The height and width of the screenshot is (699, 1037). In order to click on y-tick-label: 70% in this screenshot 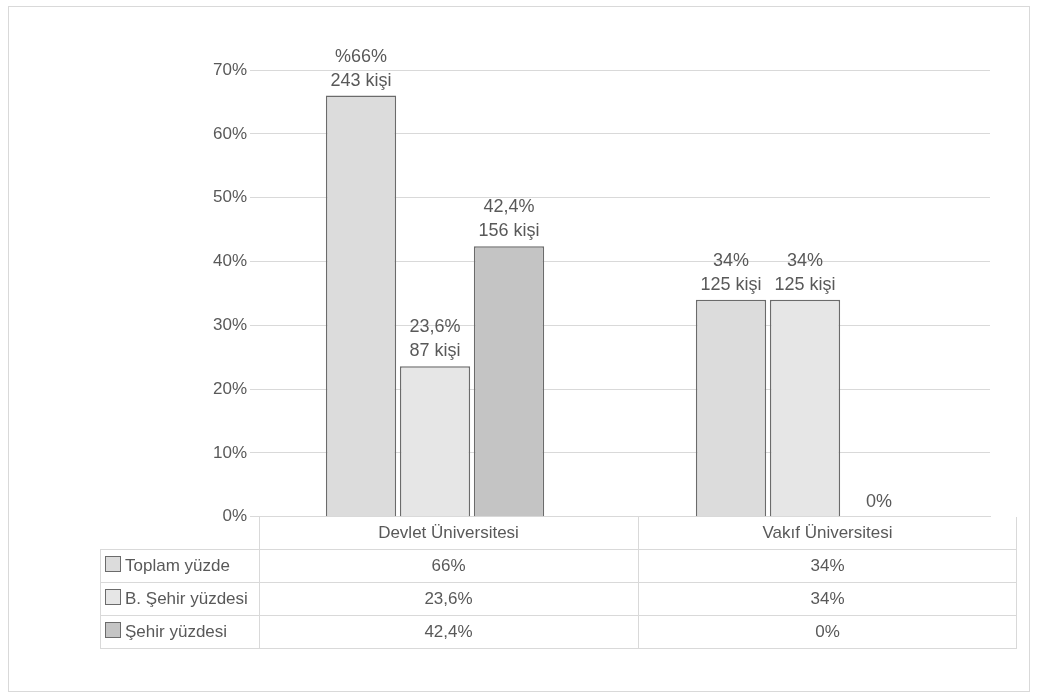, I will do `click(230, 69)`.